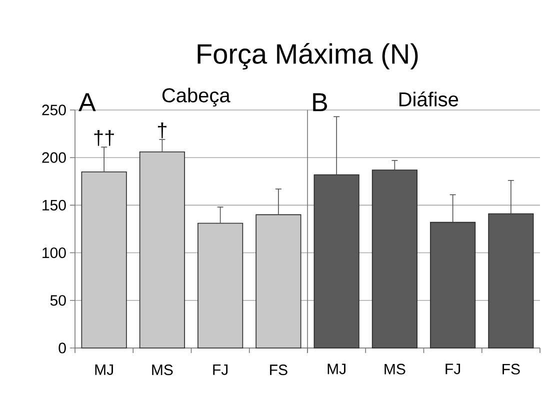 The width and height of the screenshot is (542, 401). I want to click on annotation: A, so click(87, 102).